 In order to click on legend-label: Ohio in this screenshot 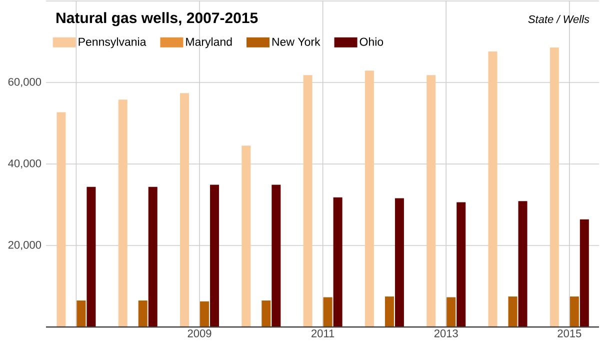, I will do `click(372, 41)`.